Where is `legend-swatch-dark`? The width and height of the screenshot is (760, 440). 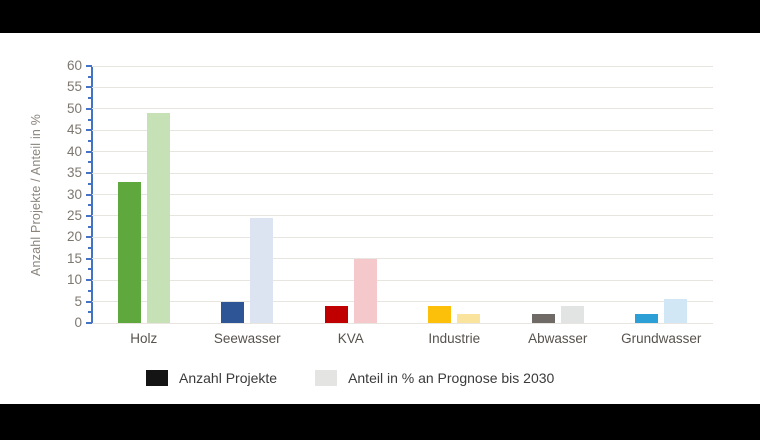 legend-swatch-dark is located at coordinates (157, 378).